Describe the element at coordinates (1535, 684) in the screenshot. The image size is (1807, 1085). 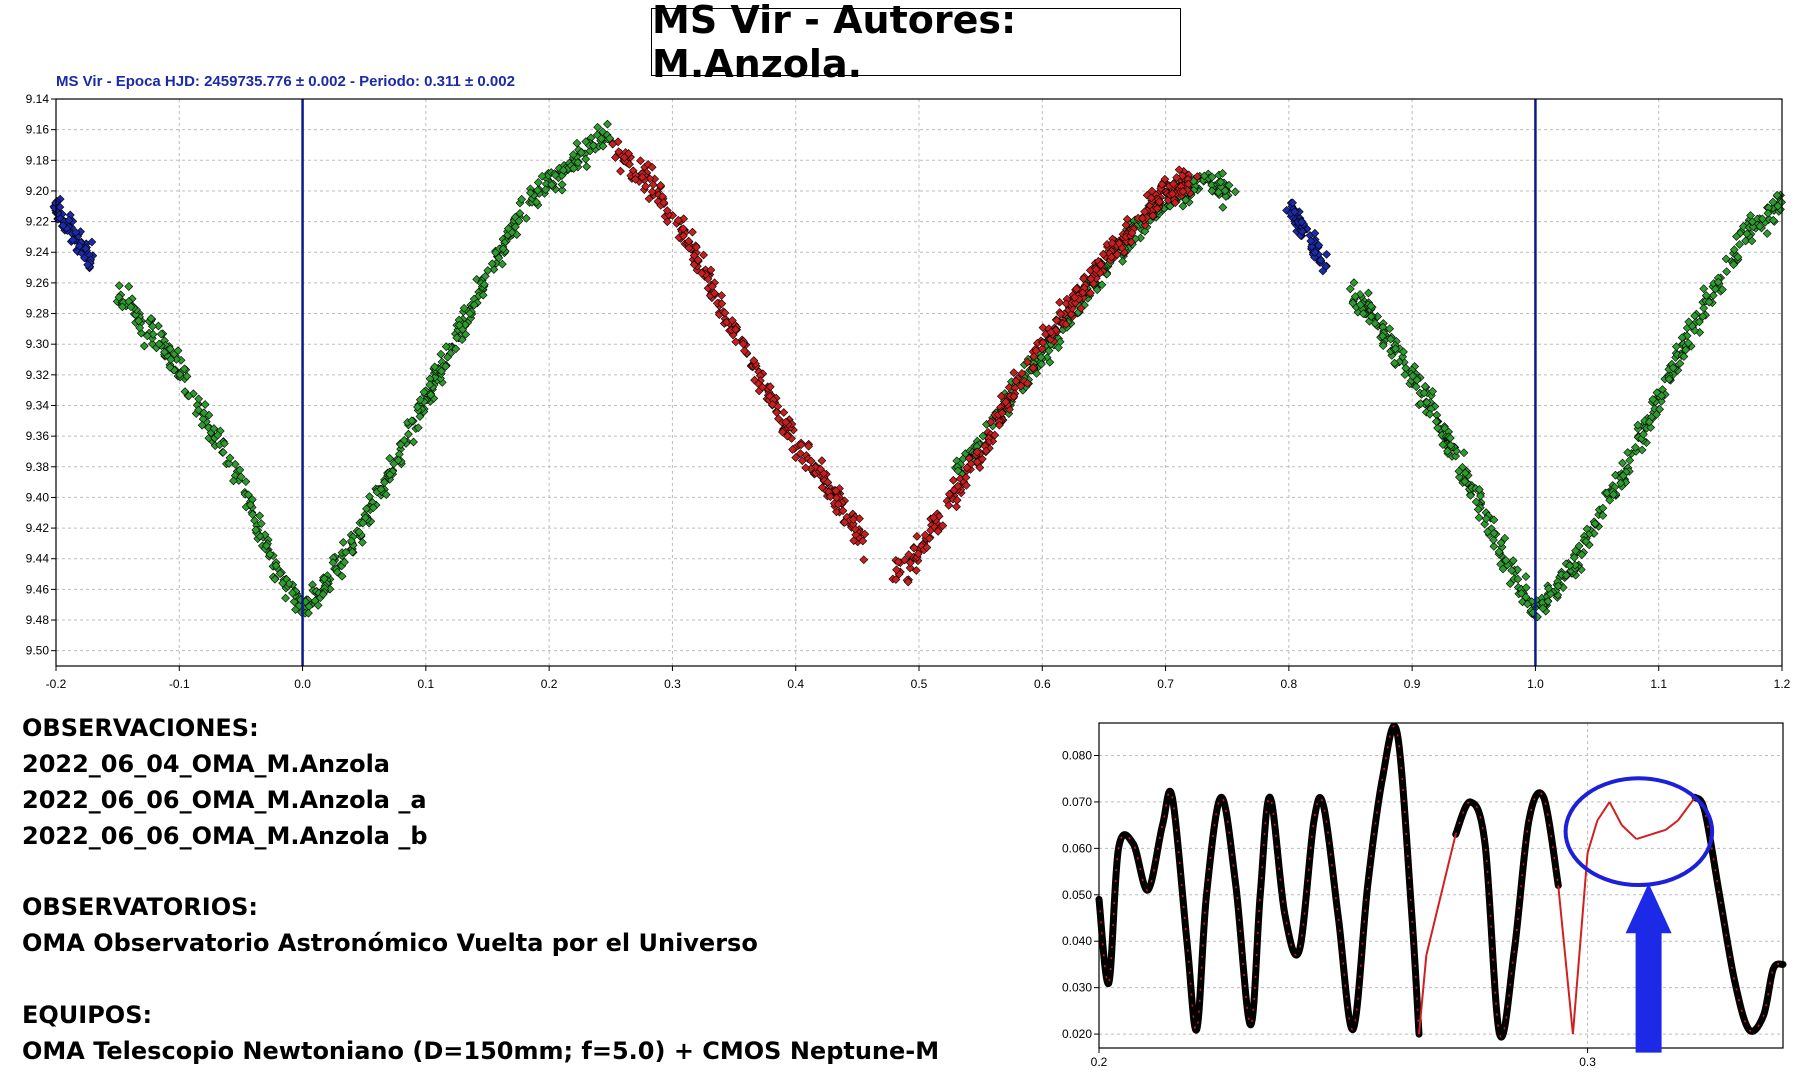
I see `main-x-tick-label: 1.0` at that location.